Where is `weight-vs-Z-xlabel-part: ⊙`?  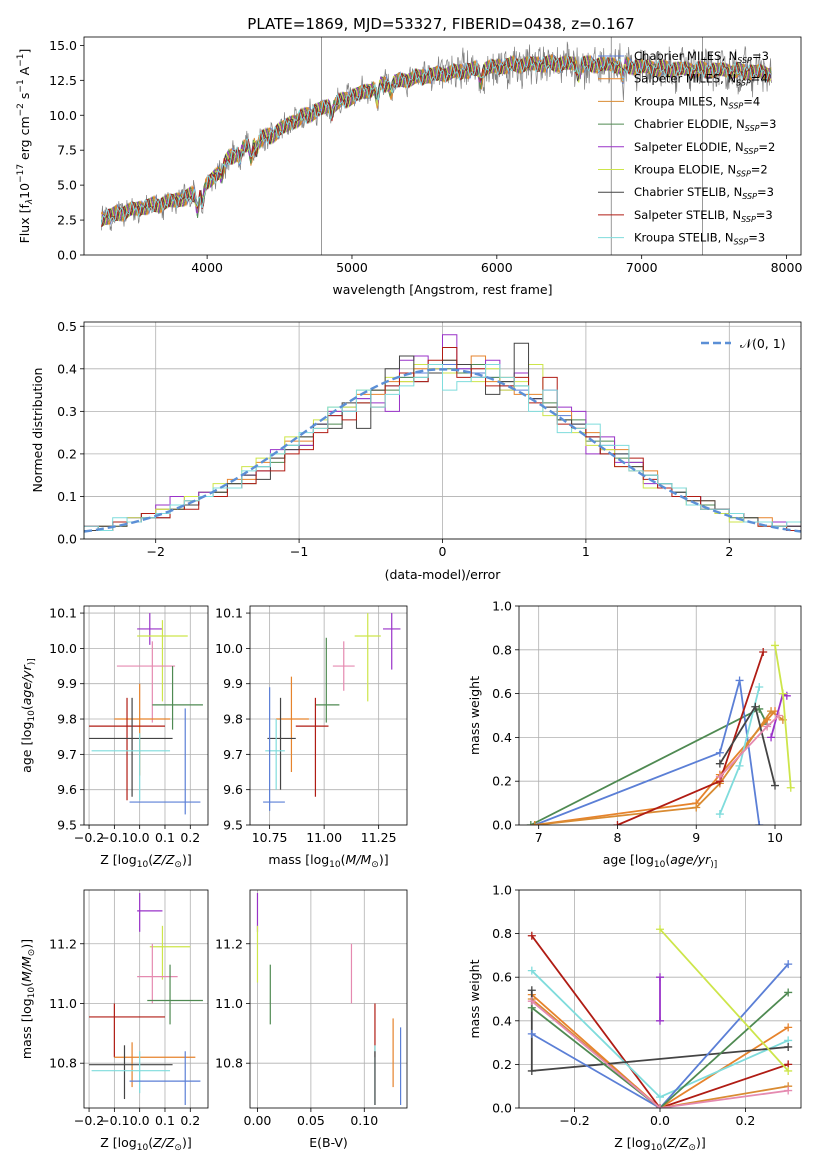 weight-vs-Z-xlabel-part: ⊙ is located at coordinates (692, 1148).